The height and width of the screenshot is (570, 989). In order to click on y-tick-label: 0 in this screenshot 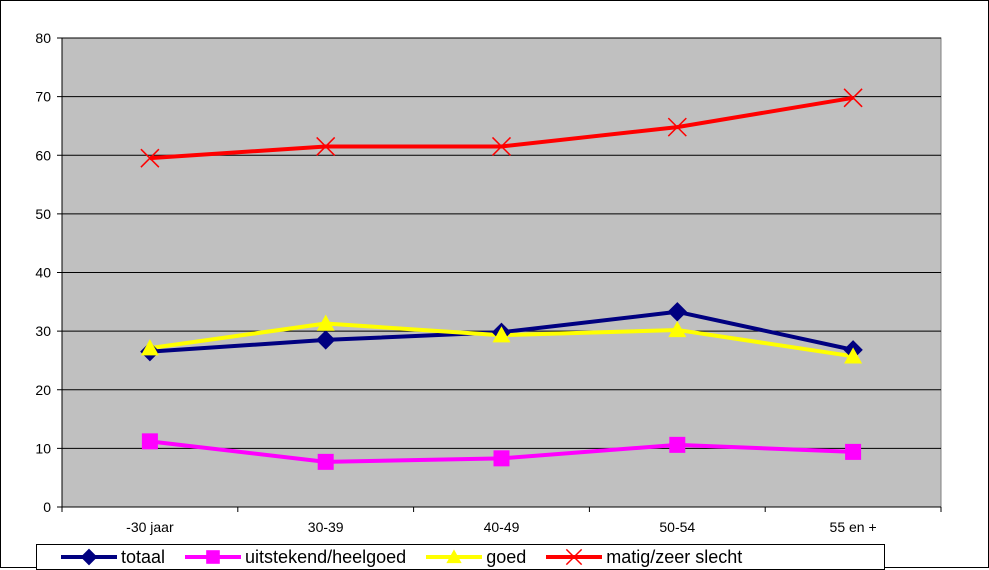, I will do `click(47, 507)`.